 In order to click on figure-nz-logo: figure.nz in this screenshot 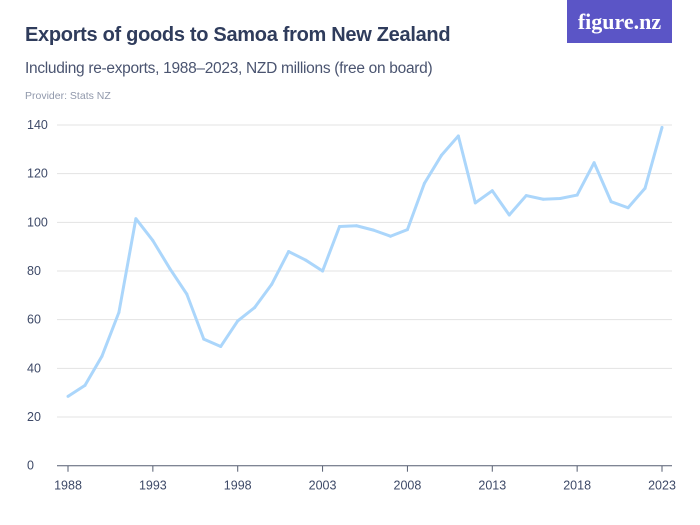, I will do `click(619, 21)`.